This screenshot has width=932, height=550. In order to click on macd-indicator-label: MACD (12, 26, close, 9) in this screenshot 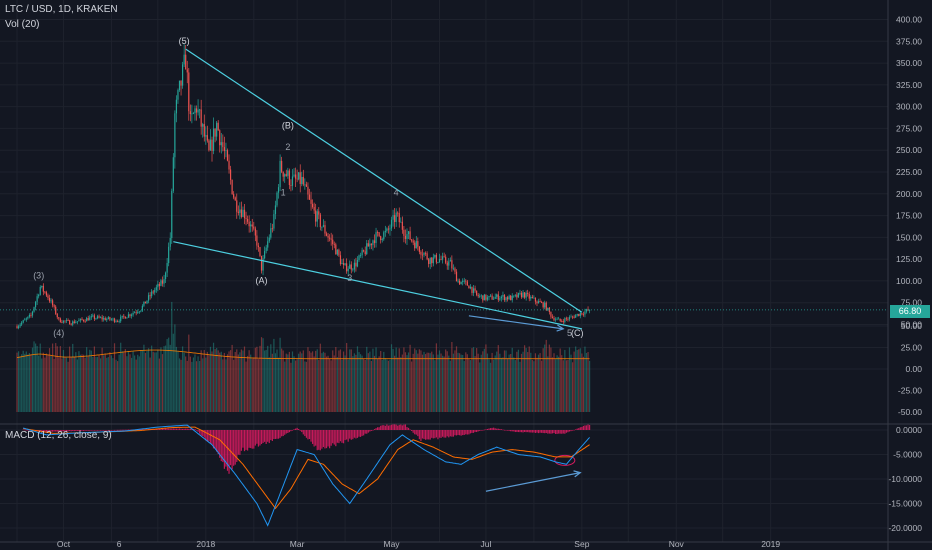, I will do `click(58, 435)`.